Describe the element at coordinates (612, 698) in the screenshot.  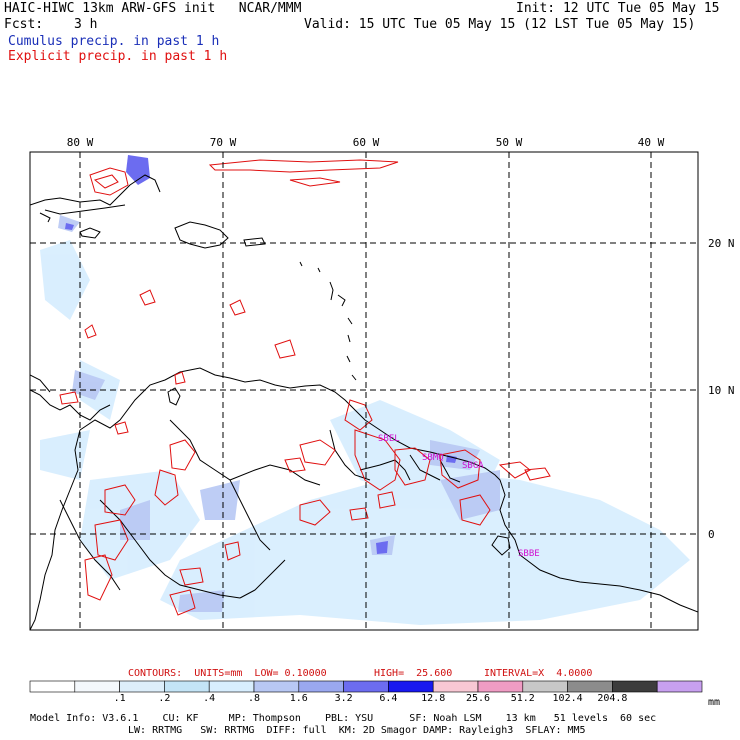
I see `colorbar-tick-label: 204.8` at that location.